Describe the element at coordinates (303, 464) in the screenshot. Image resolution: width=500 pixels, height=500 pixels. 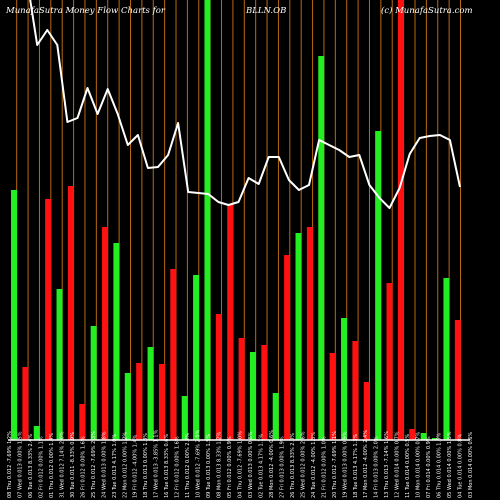
I see `x-tick-label: 25 Wed 0.012 0.00% 2.6%` at that location.